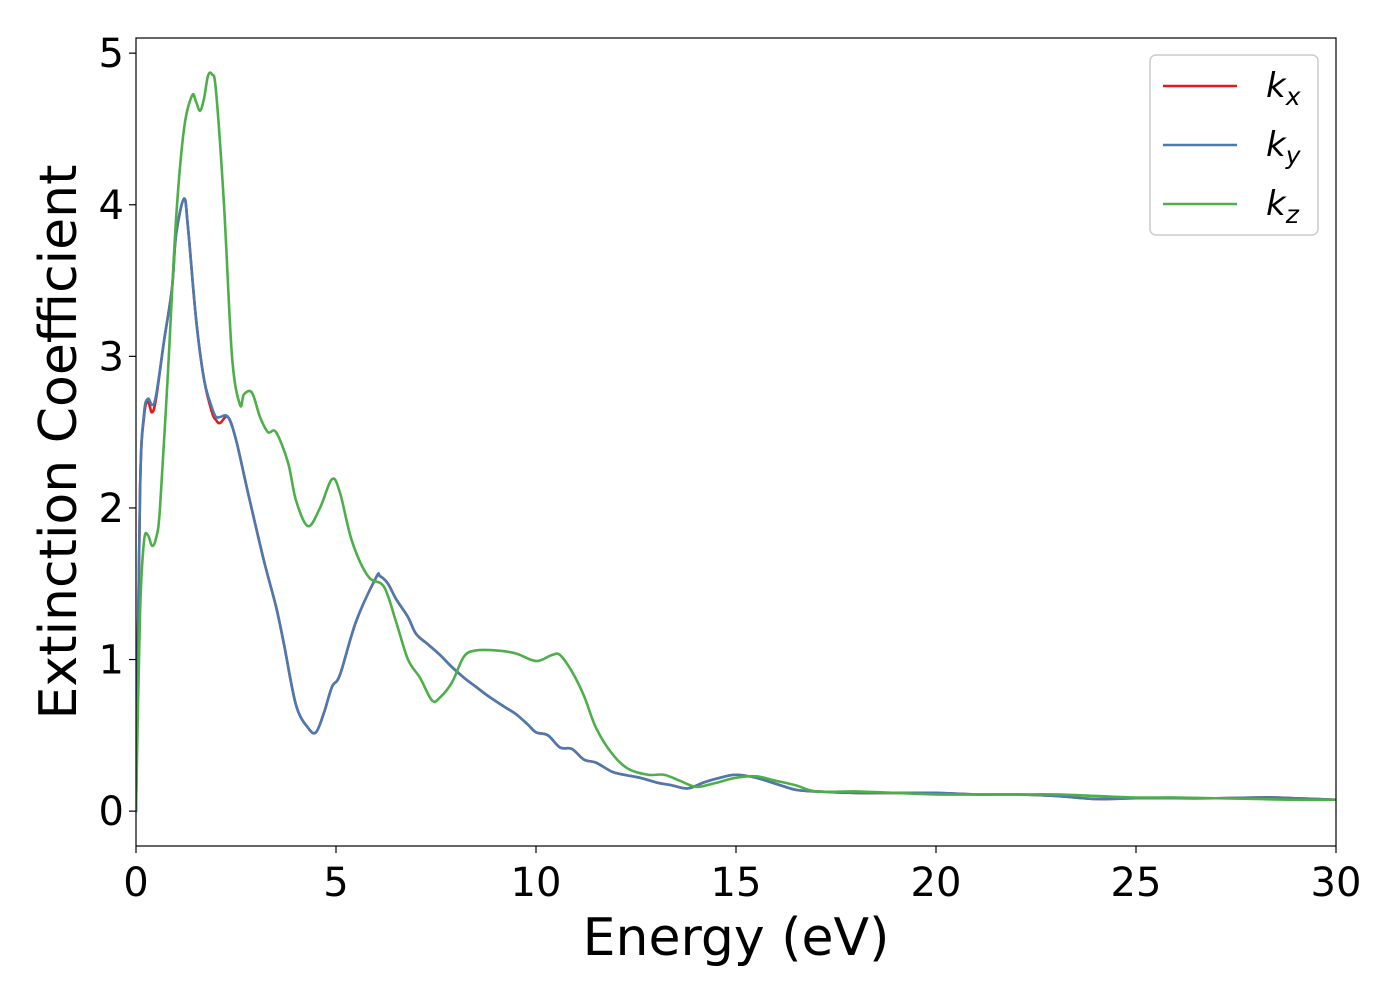 The width and height of the screenshot is (1400, 1000). Describe the element at coordinates (59, 442) in the screenshot. I see `y-axis-title: Extinction Coefficient` at that location.